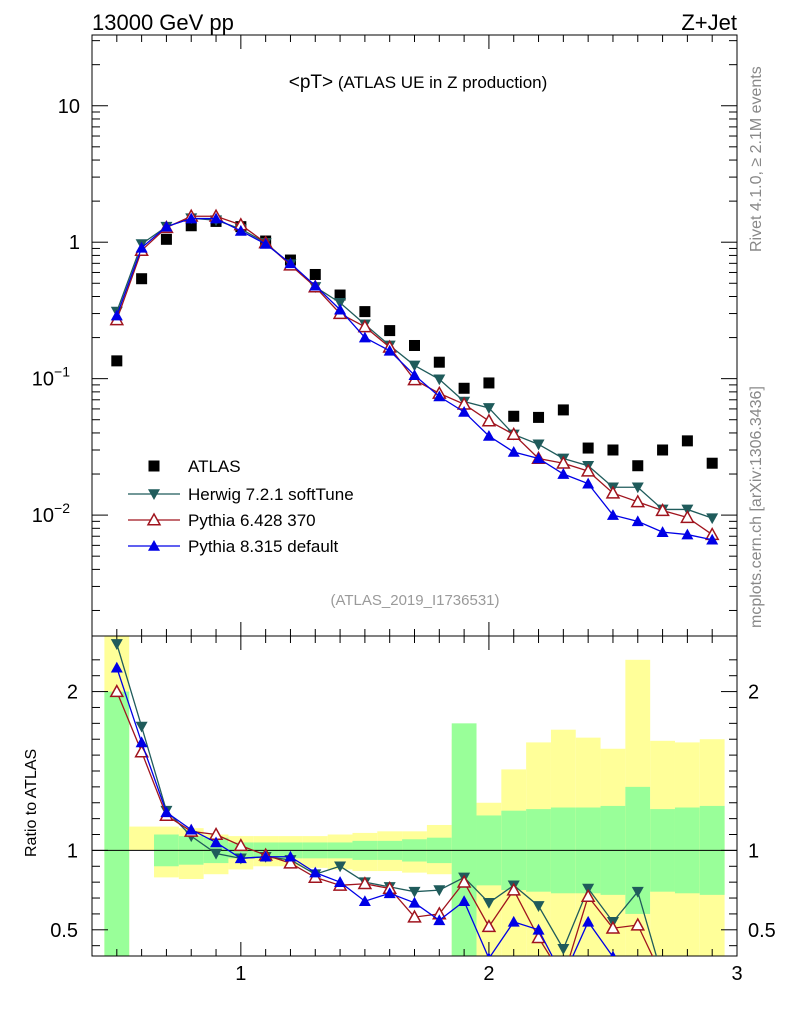 This screenshot has height=1024, width=786. I want to click on plot-title: <pT> (ATLAS UE in Z production), so click(418, 82).